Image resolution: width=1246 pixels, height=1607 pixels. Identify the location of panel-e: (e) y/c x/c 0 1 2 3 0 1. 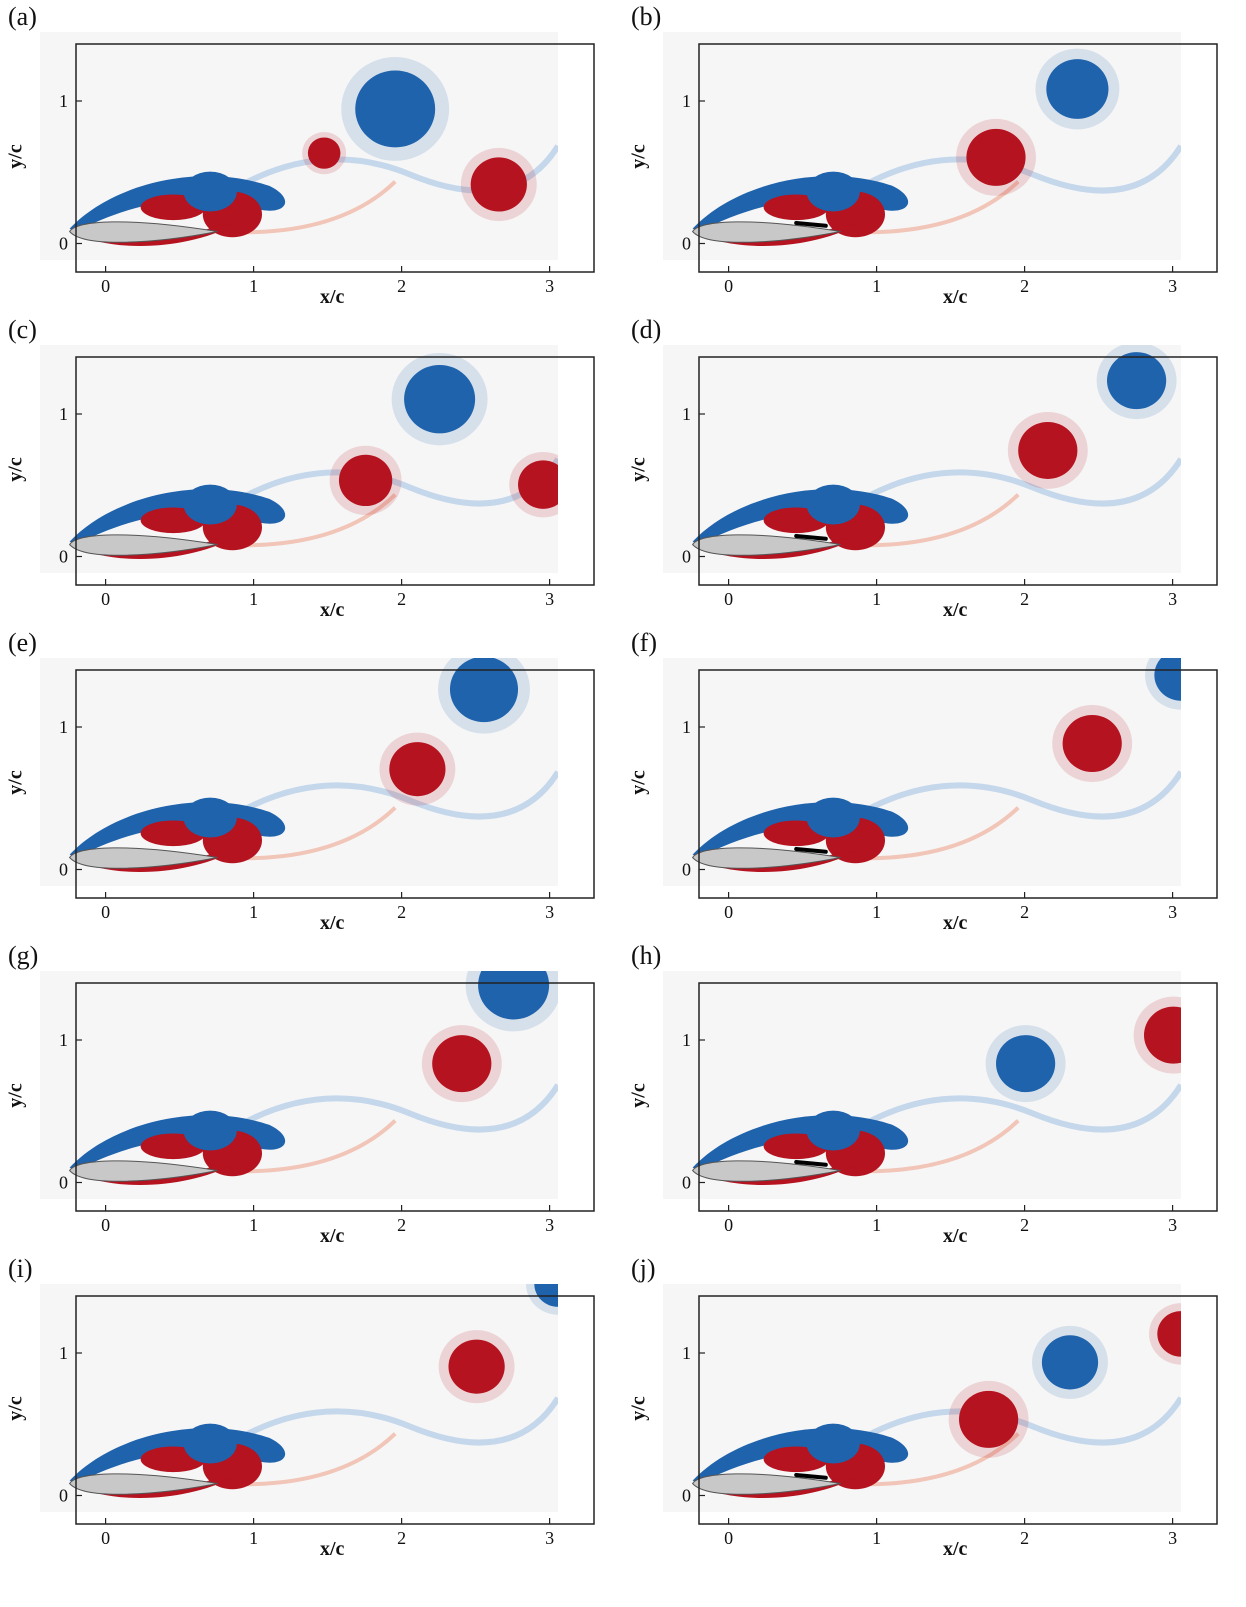
(311, 786).